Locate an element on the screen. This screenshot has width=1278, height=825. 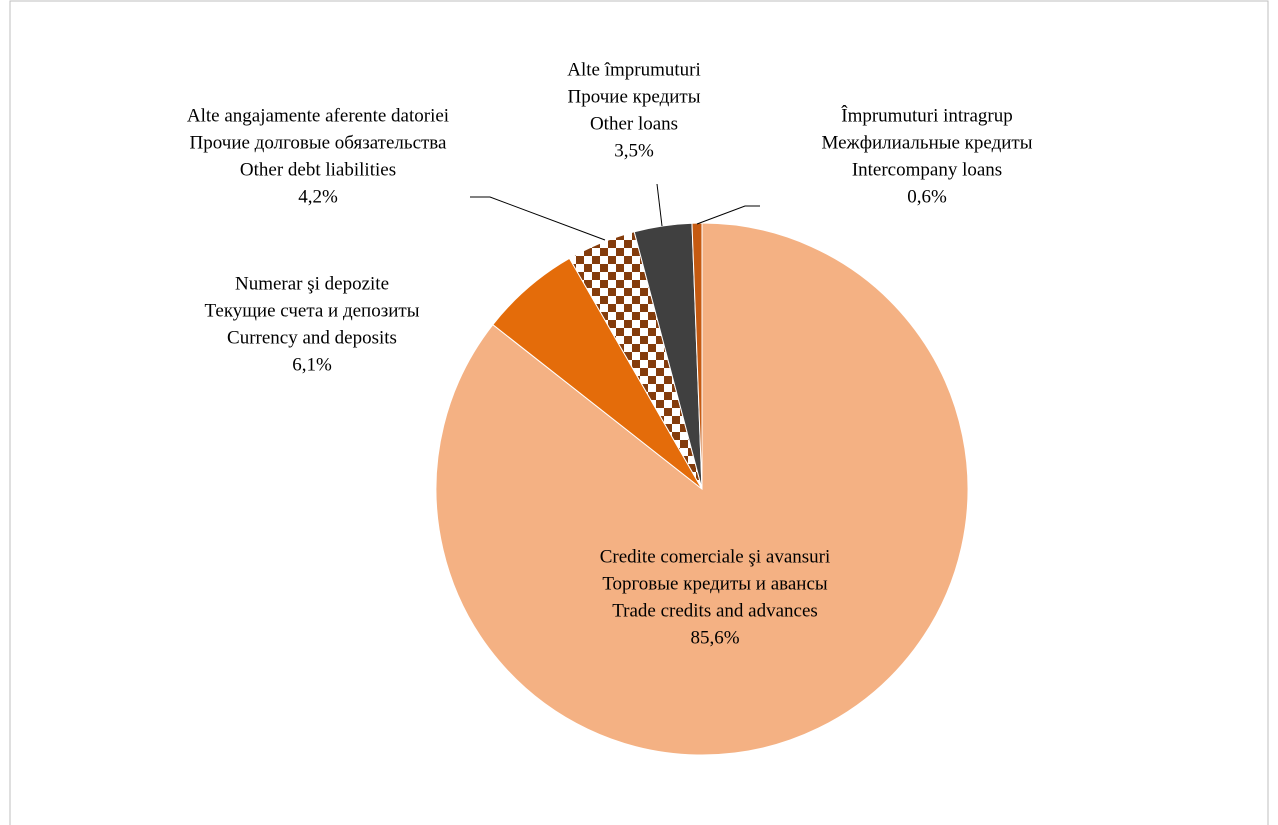
slice-label: Împrumuturi intragrup is located at coordinates (927, 115).